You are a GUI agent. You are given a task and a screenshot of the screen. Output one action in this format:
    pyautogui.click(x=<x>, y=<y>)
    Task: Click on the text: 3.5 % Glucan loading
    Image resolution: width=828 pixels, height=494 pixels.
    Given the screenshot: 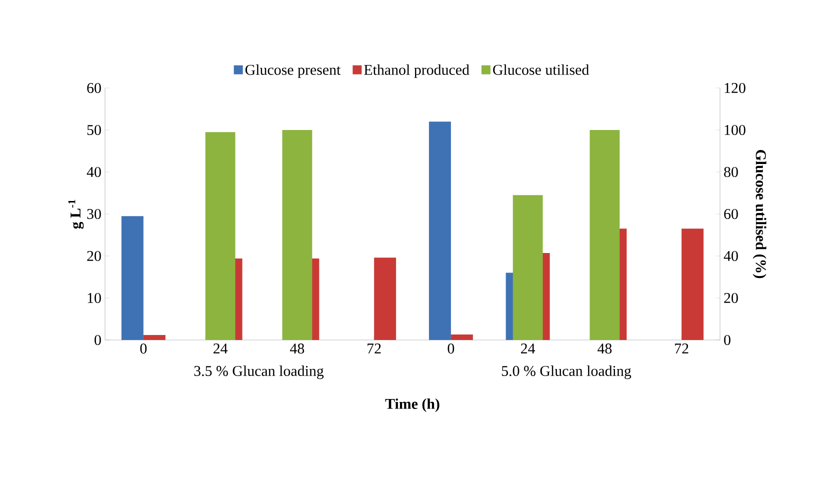 What is the action you would take?
    pyautogui.click(x=259, y=373)
    